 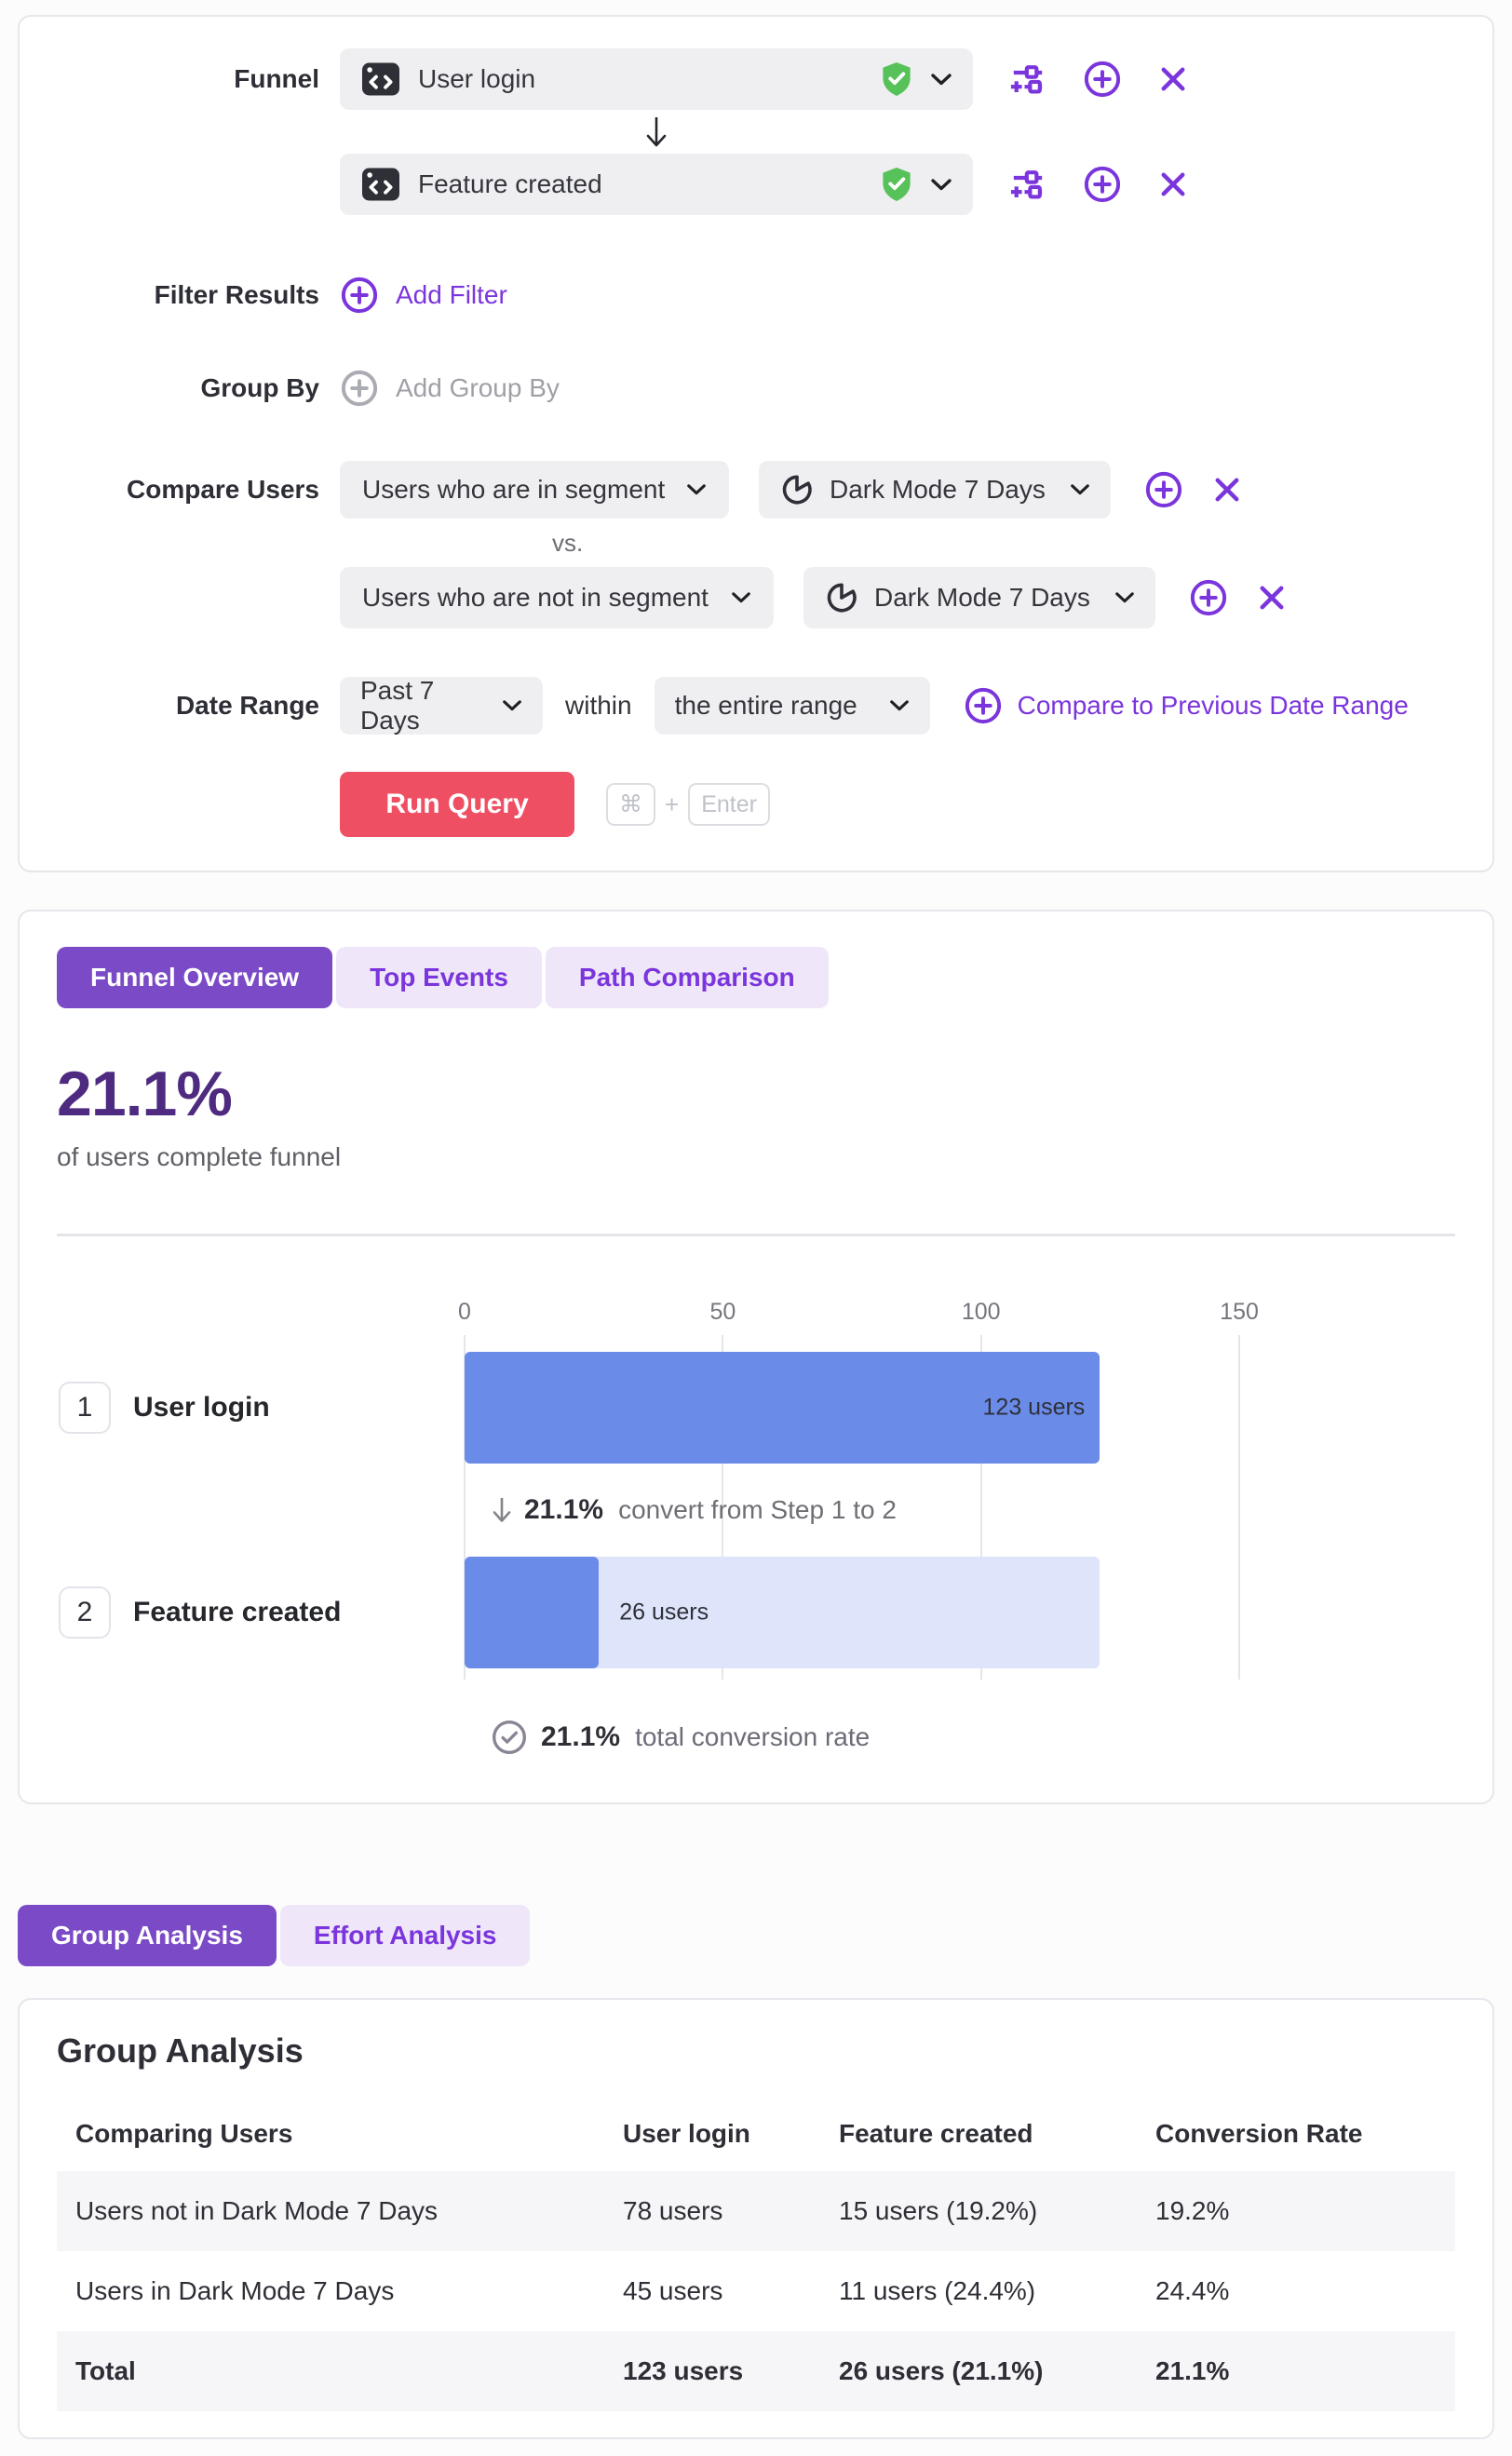 I want to click on cell: 11 users (24.4%), so click(x=938, y=2290).